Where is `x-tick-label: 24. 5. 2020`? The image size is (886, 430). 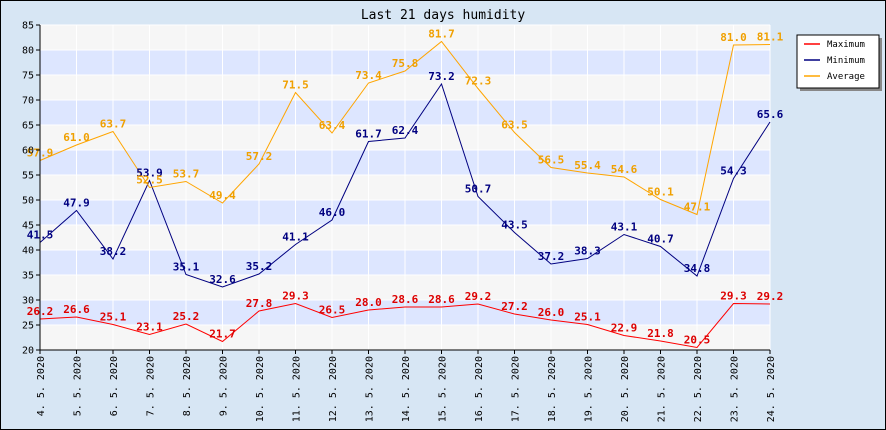
x-tick-label: 24. 5. 2020 is located at coordinates (771, 389).